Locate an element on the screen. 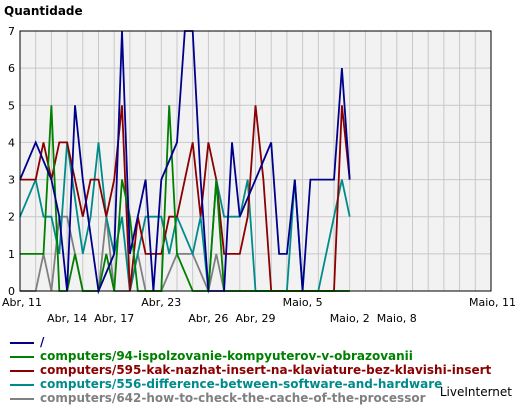 Image resolution: width=520 pixels, height=406 pixels. brand-label: LiveInternet is located at coordinates (475, 392).